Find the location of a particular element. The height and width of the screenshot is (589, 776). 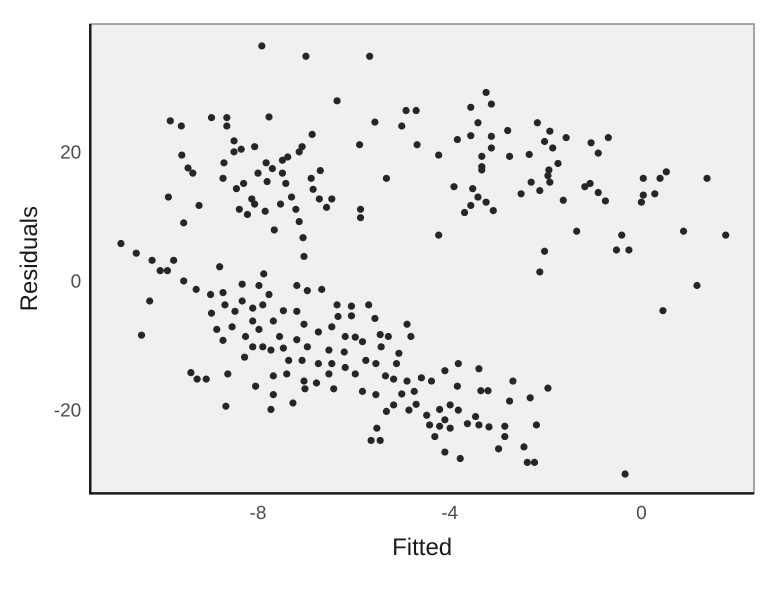

x-tick-label: -4 is located at coordinates (450, 513).